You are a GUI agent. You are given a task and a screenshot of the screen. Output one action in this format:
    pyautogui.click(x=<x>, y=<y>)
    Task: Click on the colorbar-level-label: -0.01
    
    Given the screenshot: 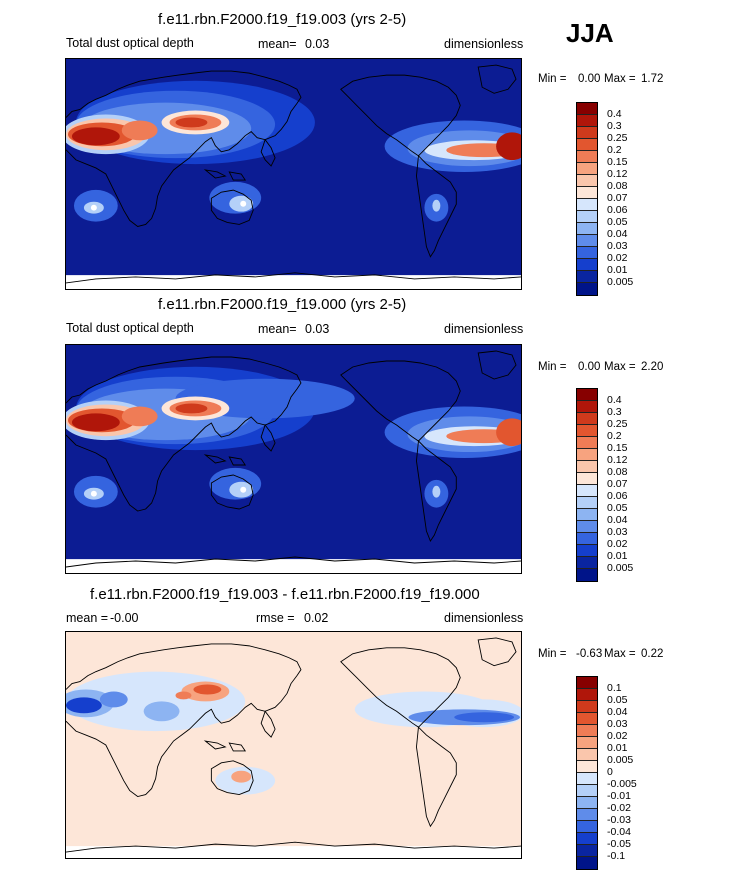 What is the action you would take?
    pyautogui.click(x=619, y=796)
    